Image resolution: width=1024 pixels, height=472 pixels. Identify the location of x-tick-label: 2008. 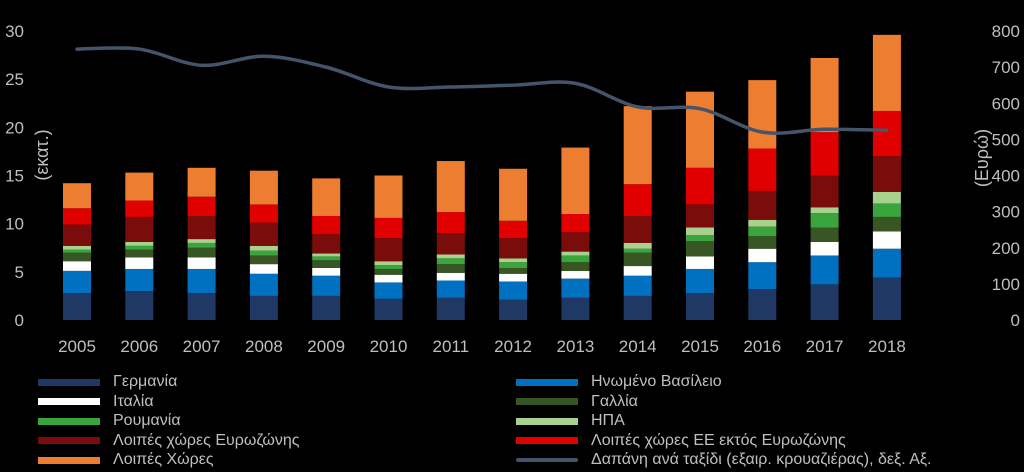
(264, 346).